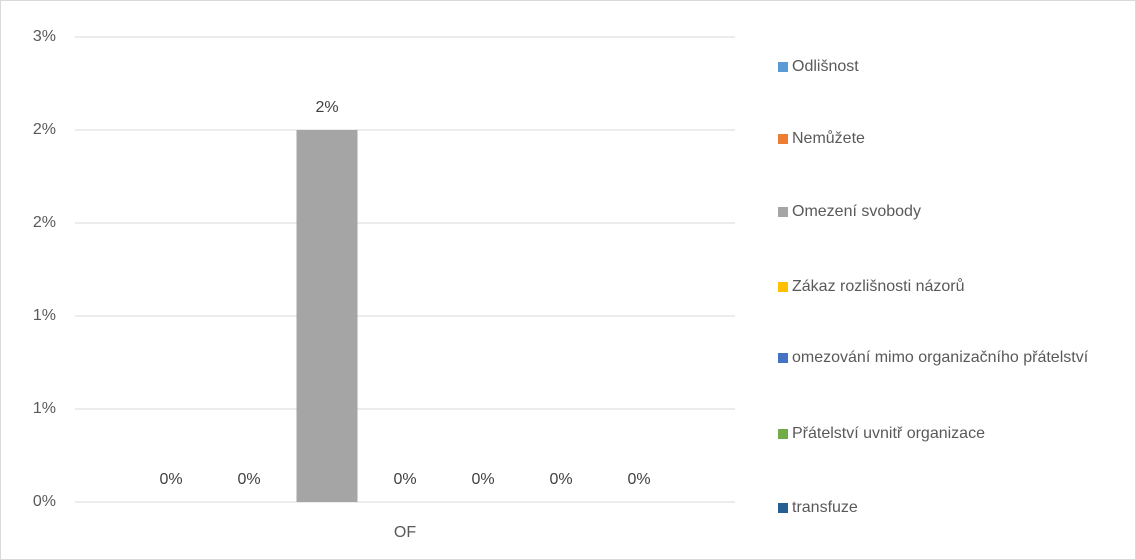  Describe the element at coordinates (878, 286) in the screenshot. I see `legend-label: Zákaz rozlišnosti názorů` at that location.